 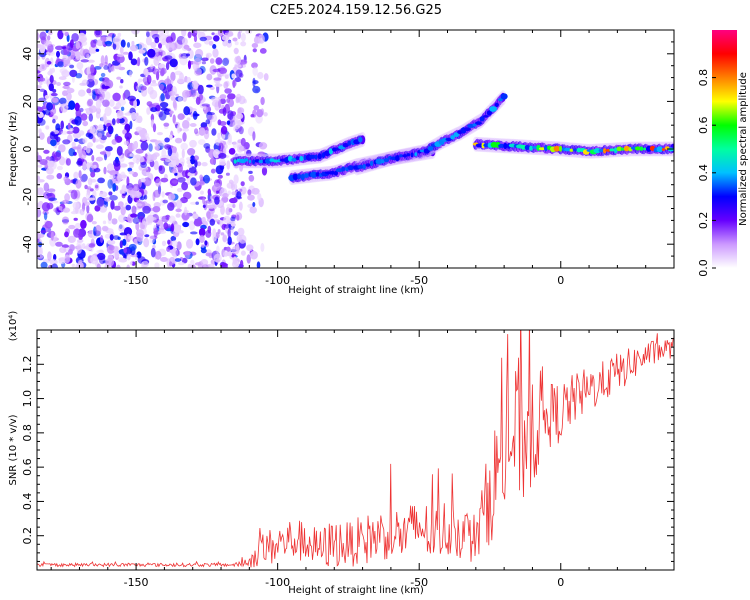 What do you see at coordinates (27, 244) in the screenshot?
I see `y-tick-label: -40` at bounding box center [27, 244].